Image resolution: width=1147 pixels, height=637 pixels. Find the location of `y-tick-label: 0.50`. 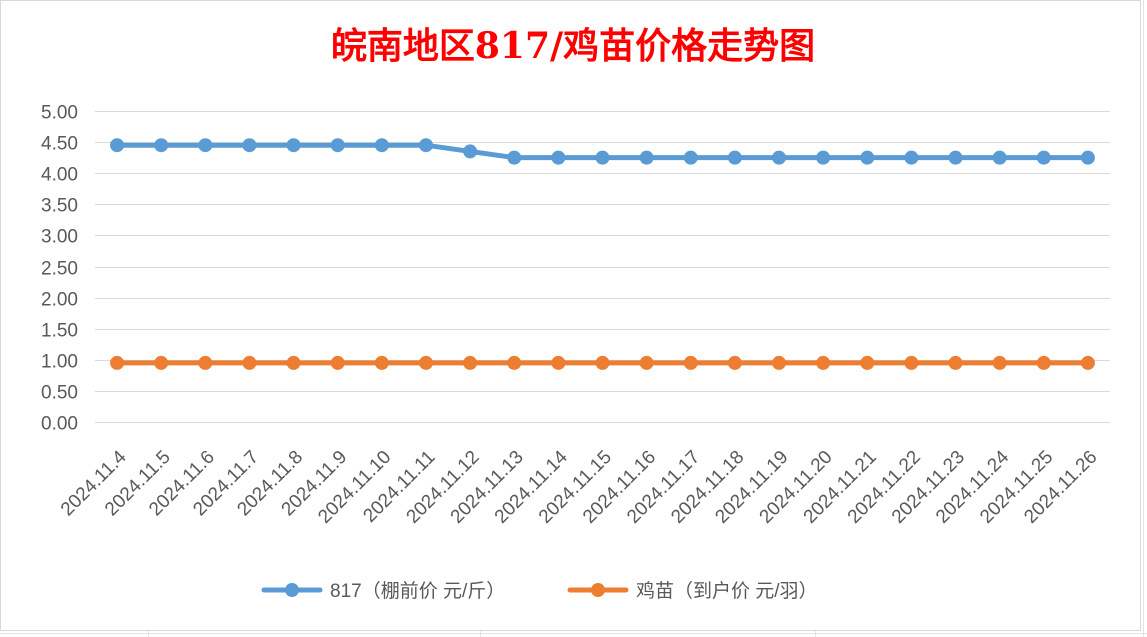

y-tick-label: 0.50 is located at coordinates (59, 393).